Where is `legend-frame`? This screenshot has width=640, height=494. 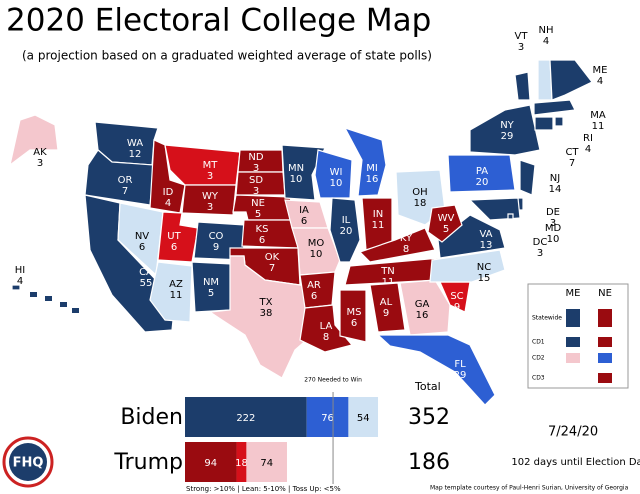
legend-frame is located at coordinates (578, 336).